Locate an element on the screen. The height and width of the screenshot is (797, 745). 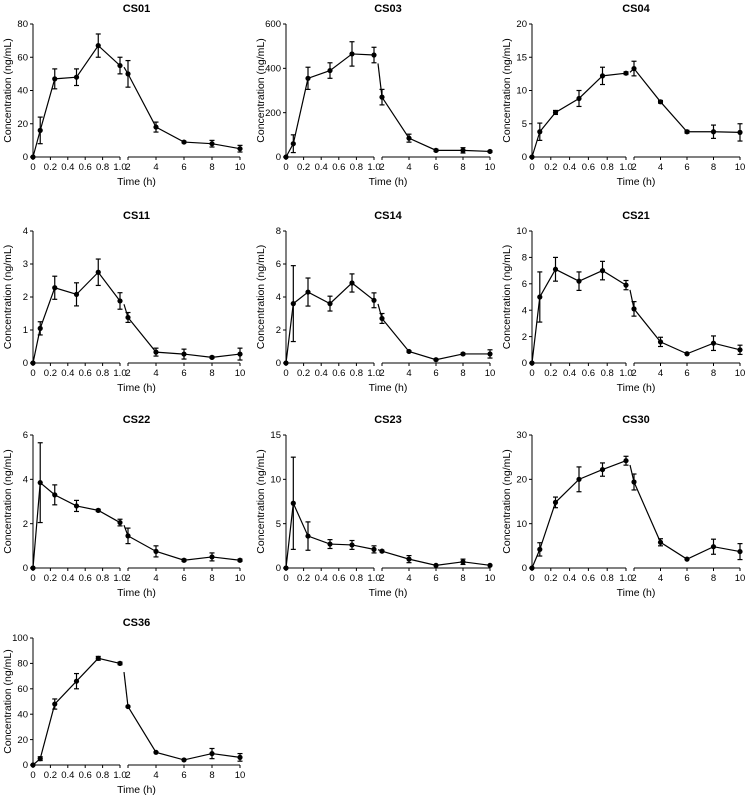
panel-title: CS03 is located at coordinates (388, 9).